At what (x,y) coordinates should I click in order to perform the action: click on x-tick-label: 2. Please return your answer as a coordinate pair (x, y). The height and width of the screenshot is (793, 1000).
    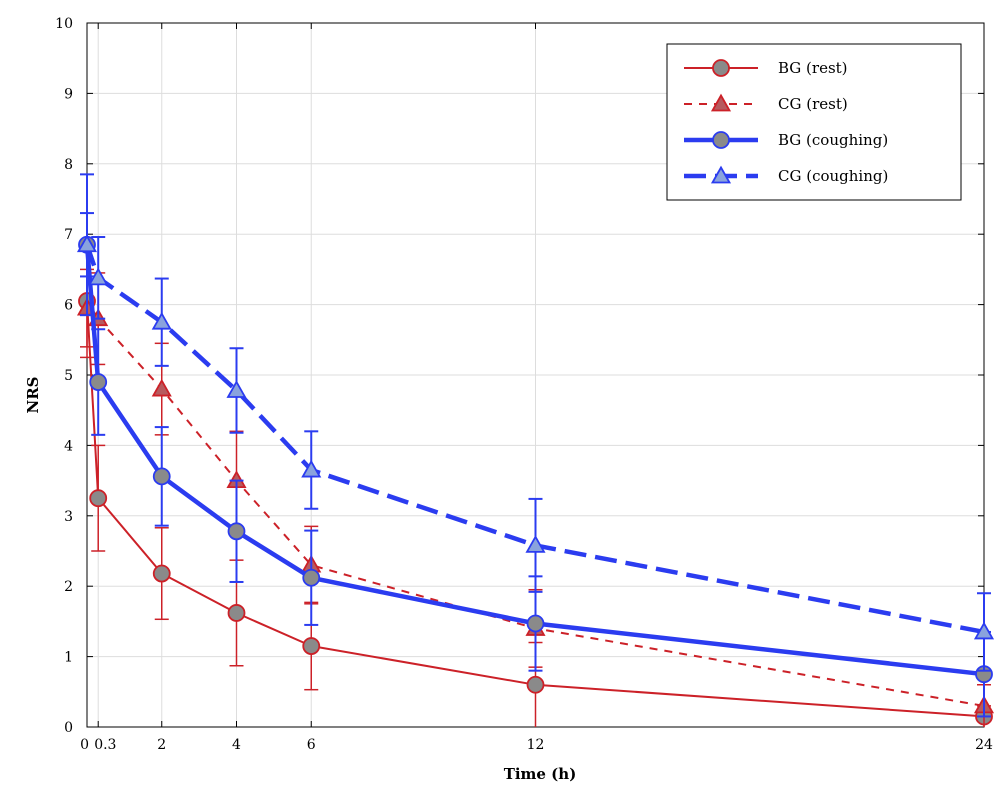
    Looking at the image, I should click on (161, 745).